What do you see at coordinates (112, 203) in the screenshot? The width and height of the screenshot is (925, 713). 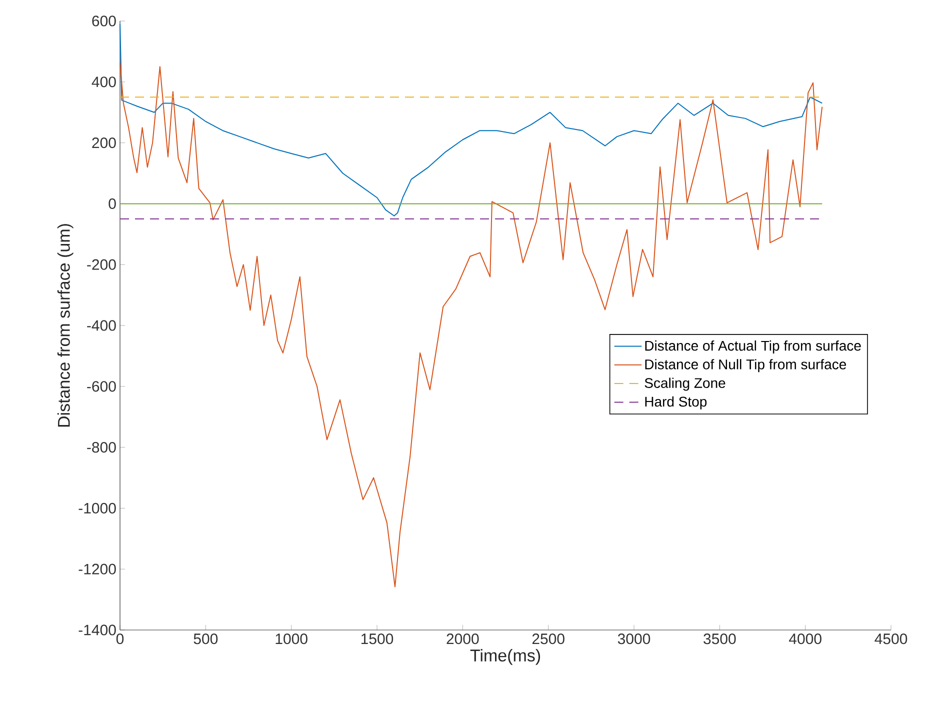 I see `y-tick-label: 0` at bounding box center [112, 203].